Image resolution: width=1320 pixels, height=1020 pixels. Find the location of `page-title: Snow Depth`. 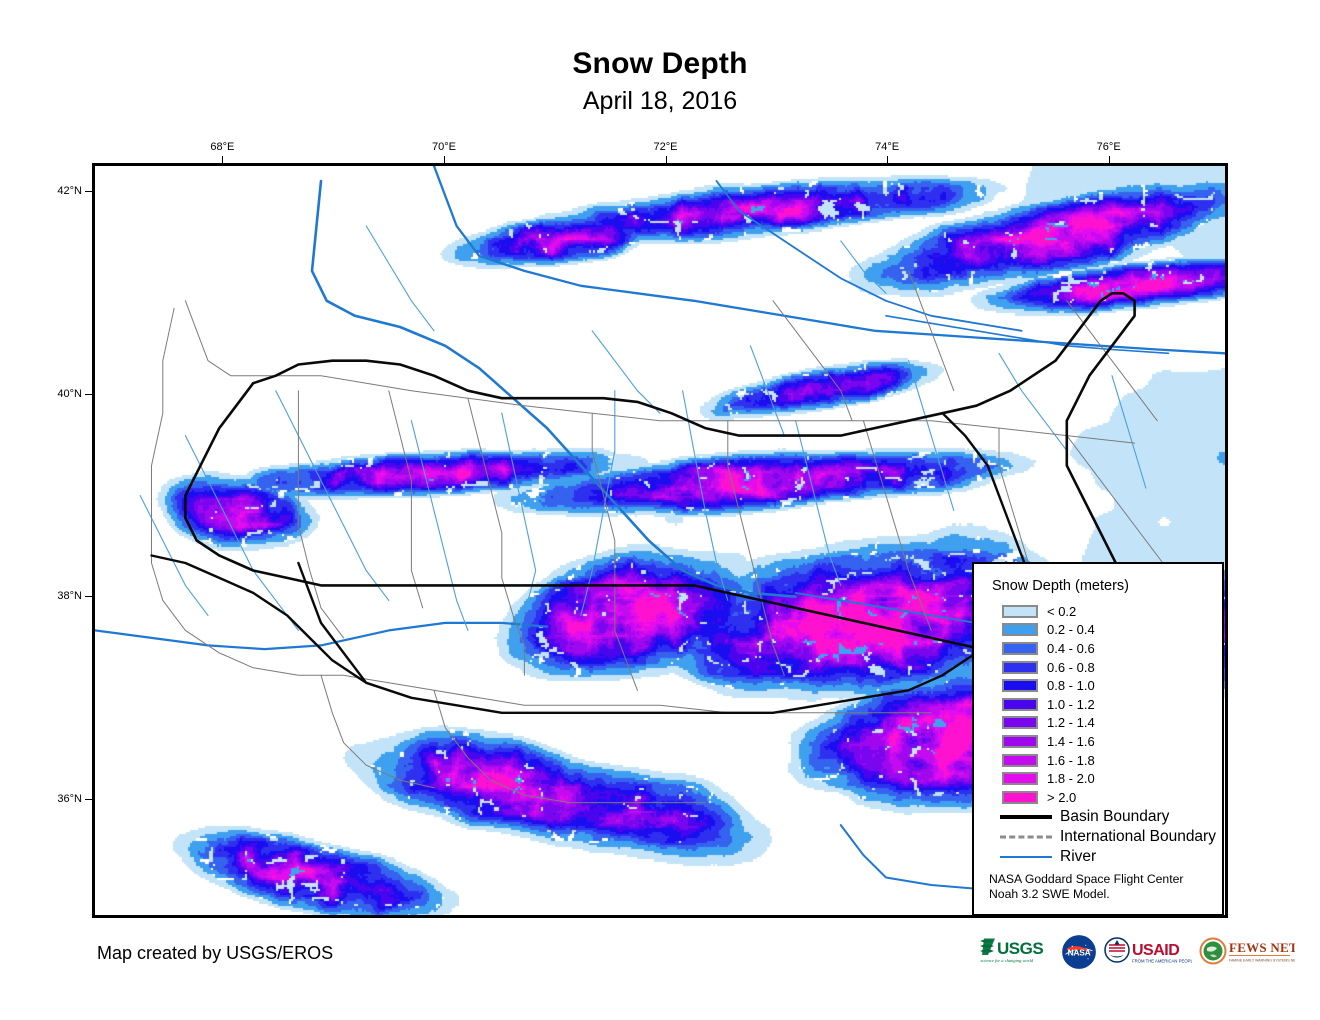

page-title: Snow Depth is located at coordinates (660, 63).